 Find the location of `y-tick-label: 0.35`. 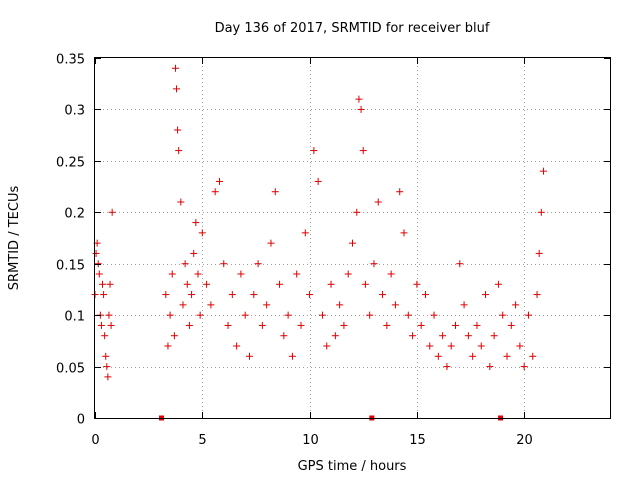

y-tick-label: 0.35 is located at coordinates (70, 60).